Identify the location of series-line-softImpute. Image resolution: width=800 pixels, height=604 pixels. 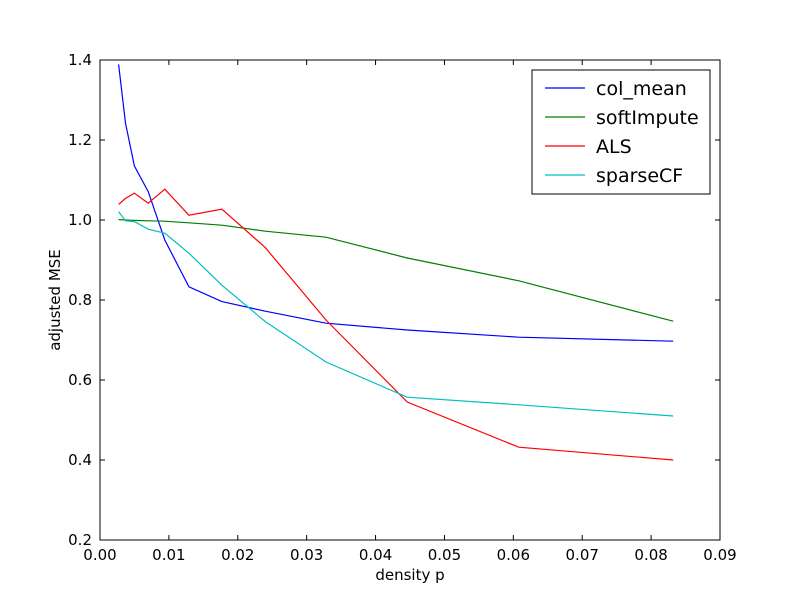
(396, 270).